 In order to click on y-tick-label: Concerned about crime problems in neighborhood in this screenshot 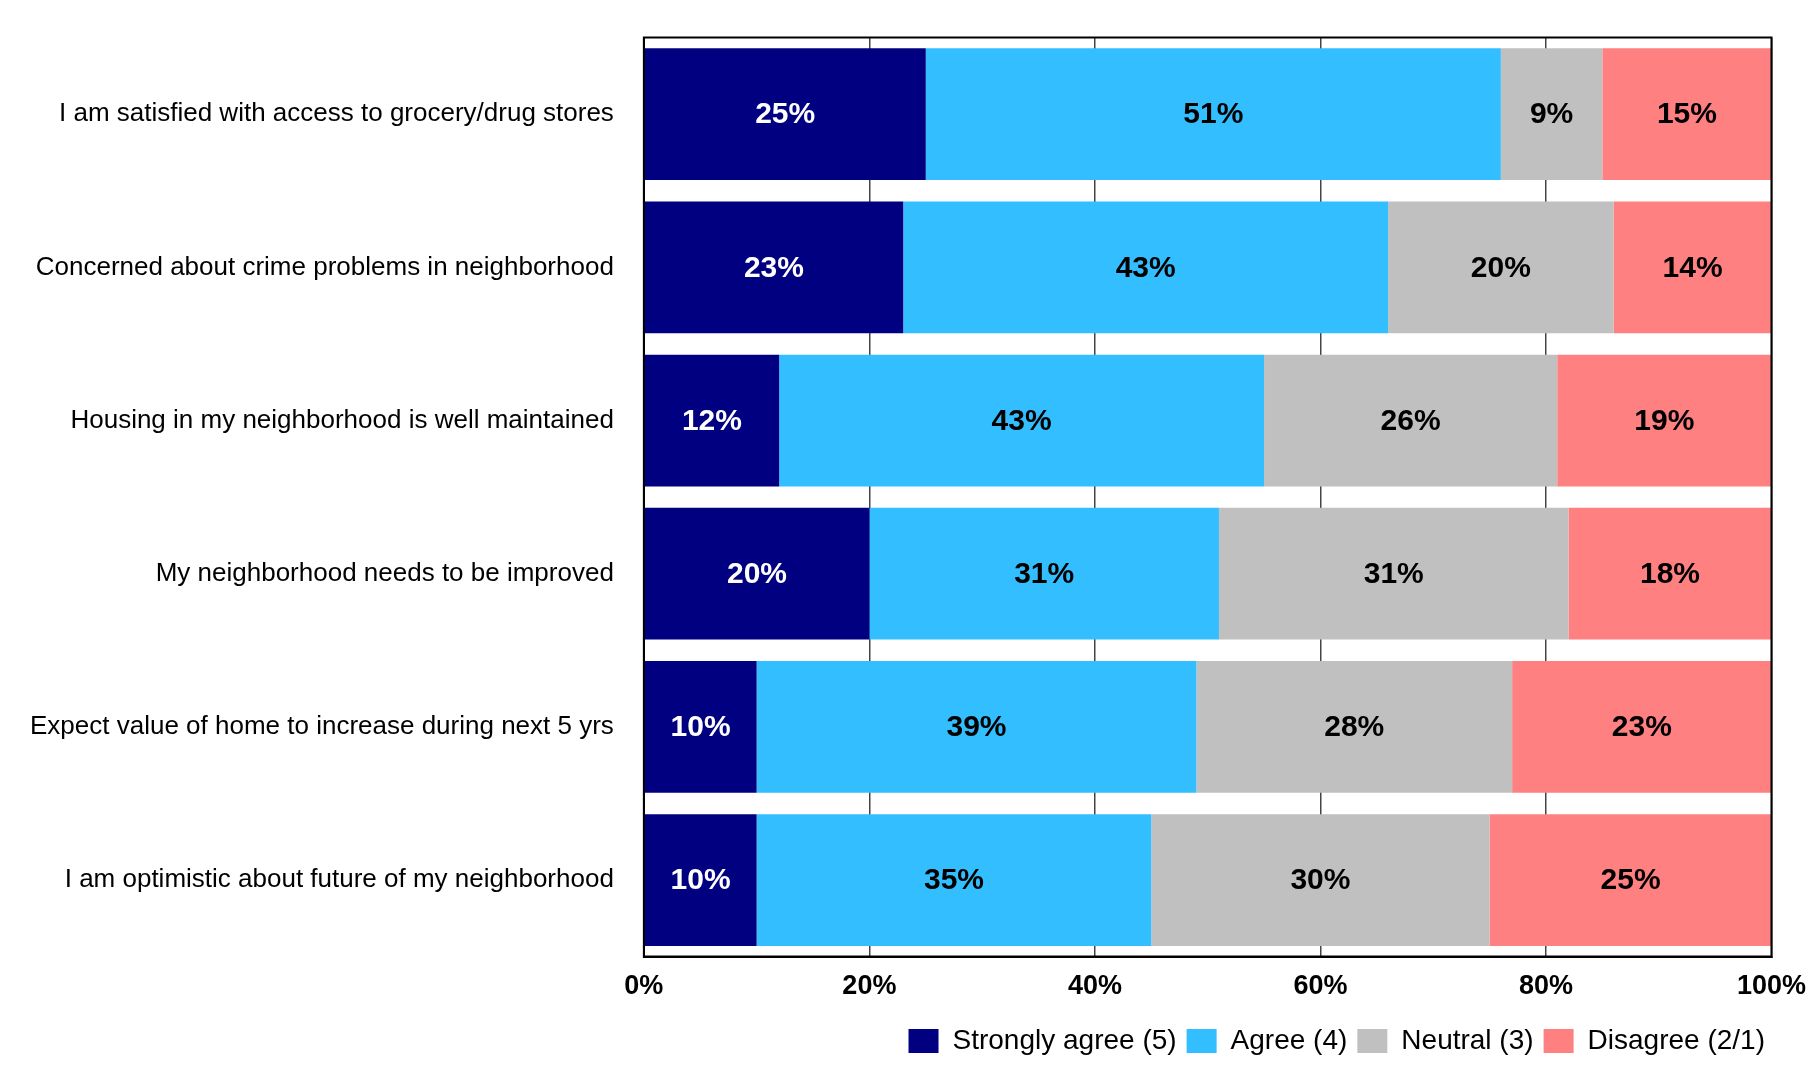, I will do `click(324, 265)`.